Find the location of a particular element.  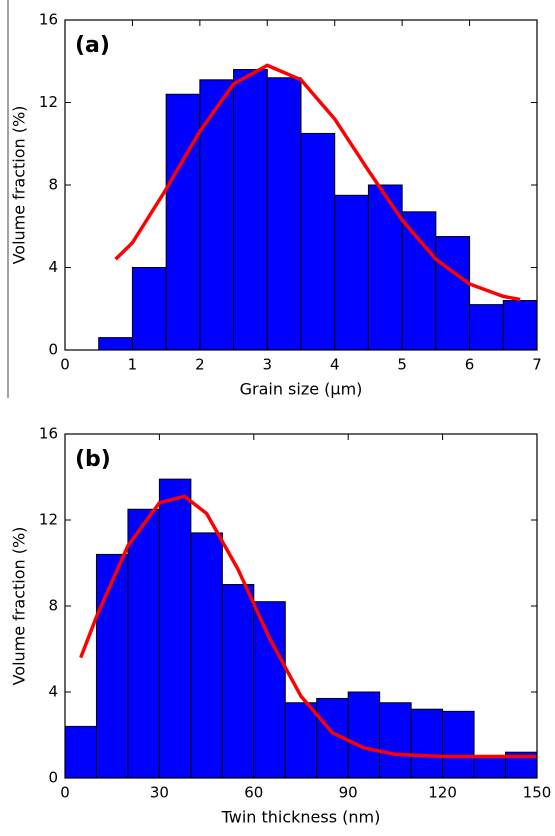

x-tick-label: 5 is located at coordinates (402, 365).